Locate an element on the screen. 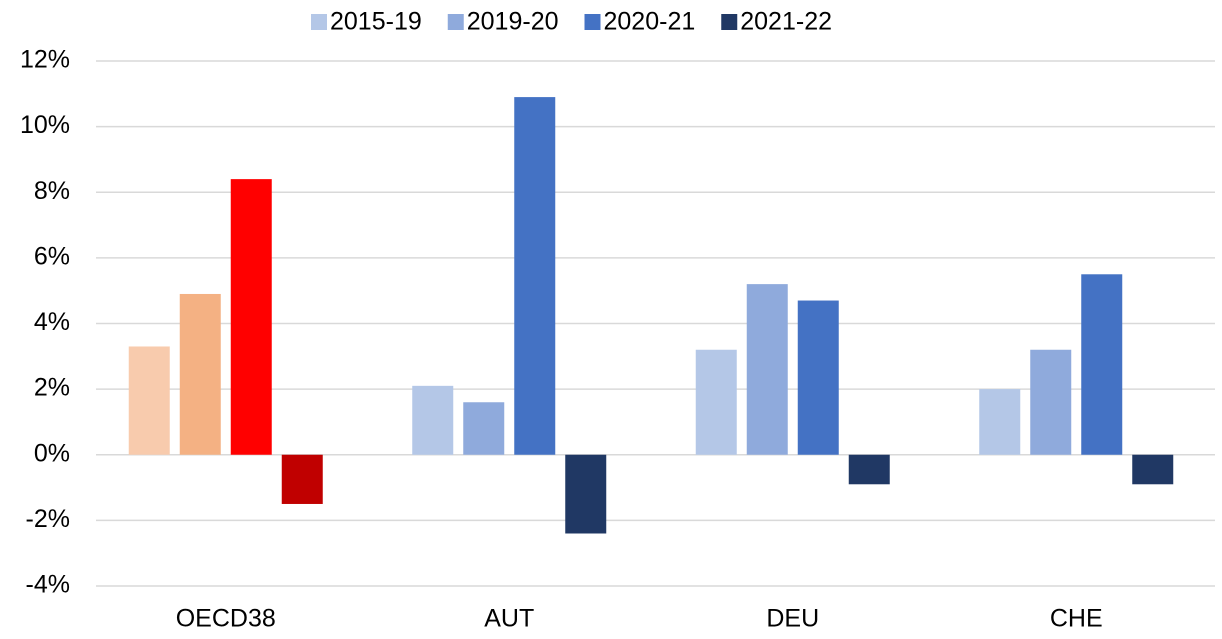 Image resolution: width=1222 pixels, height=639 pixels. y-tick-label: -4% is located at coordinates (48, 585).